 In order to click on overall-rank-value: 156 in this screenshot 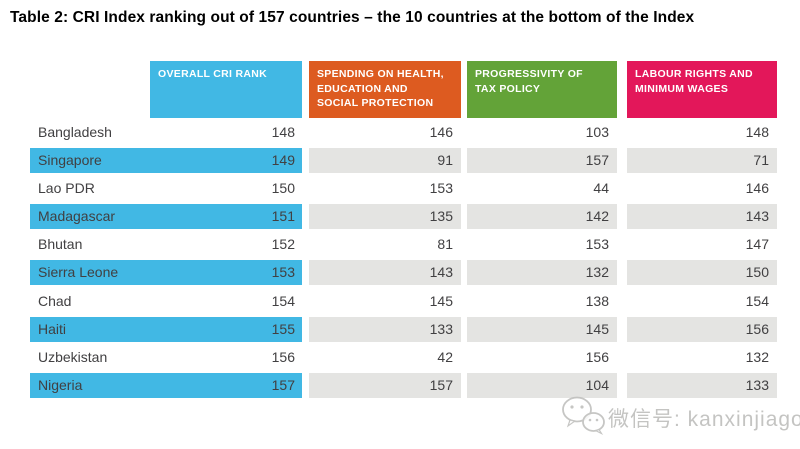, I will do `click(283, 357)`.